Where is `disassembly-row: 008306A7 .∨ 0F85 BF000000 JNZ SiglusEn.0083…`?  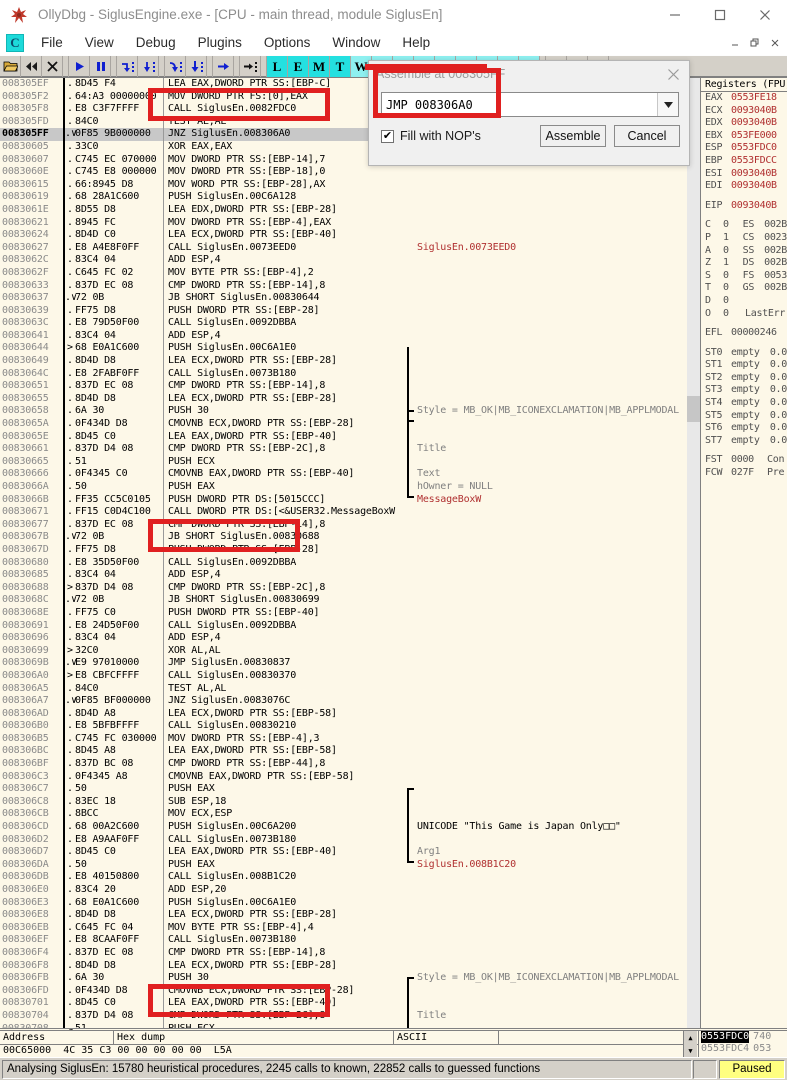
disassembly-row: 008306A7 .∨ 0F85 BF000000 JNZ SiglusEn.0083… is located at coordinates (350, 701).